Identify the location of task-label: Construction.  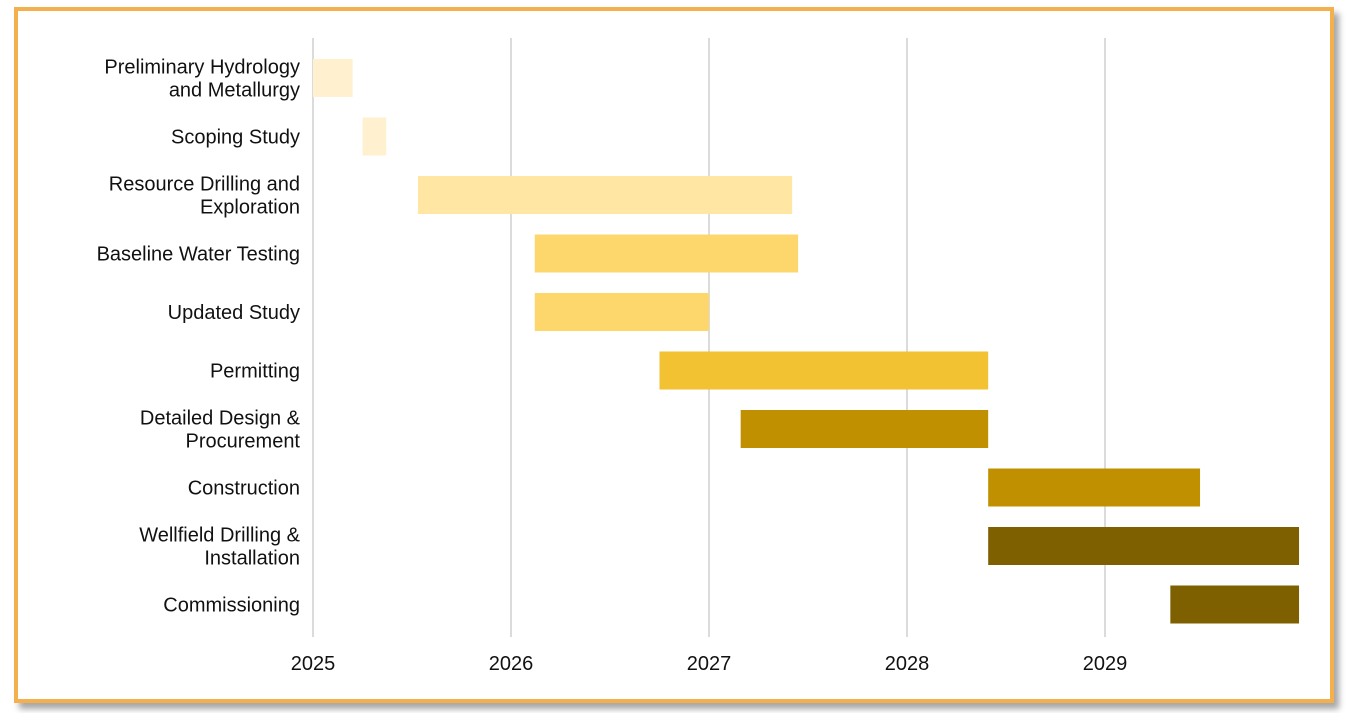
(244, 489).